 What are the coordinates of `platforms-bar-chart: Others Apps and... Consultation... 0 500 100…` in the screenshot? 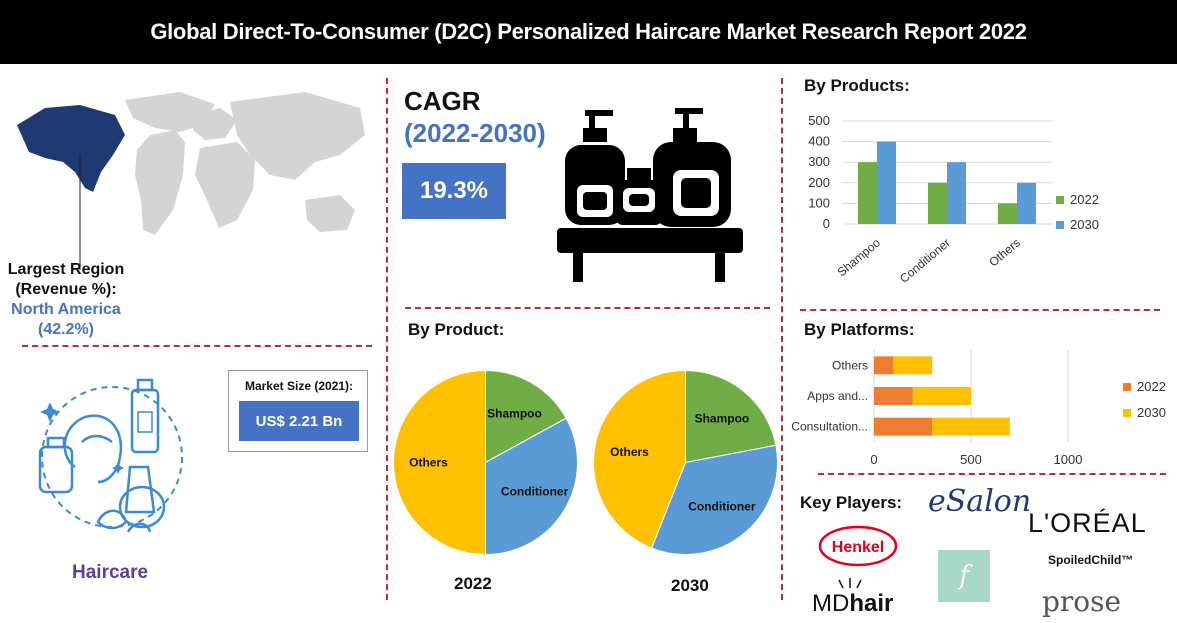 It's located at (978, 408).